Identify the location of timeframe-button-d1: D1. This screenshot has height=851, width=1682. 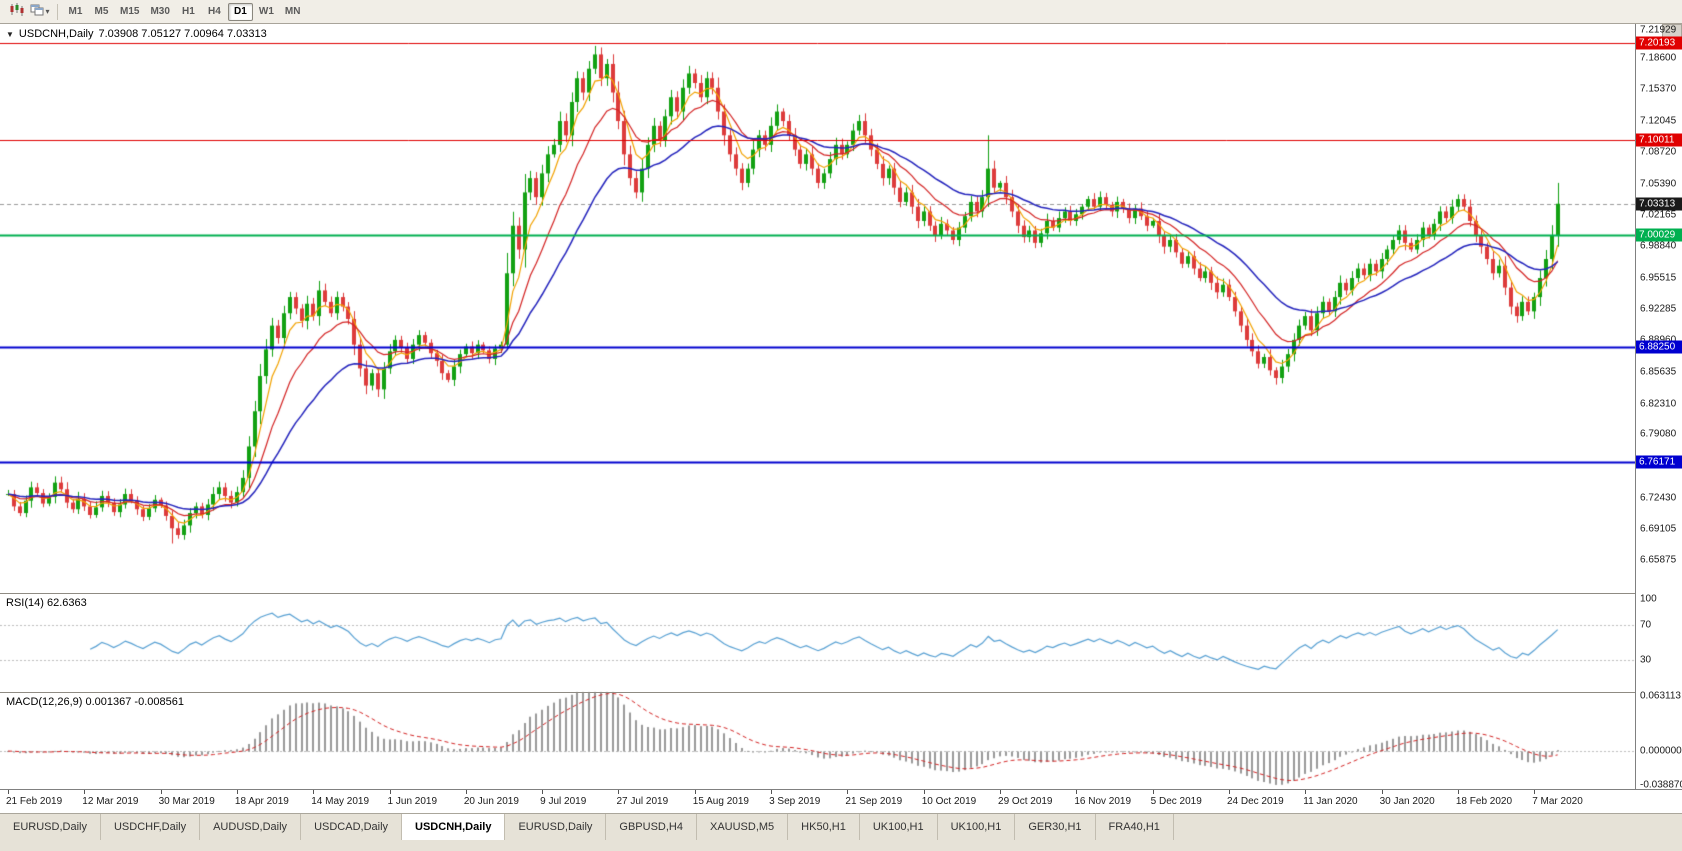
(240, 11).